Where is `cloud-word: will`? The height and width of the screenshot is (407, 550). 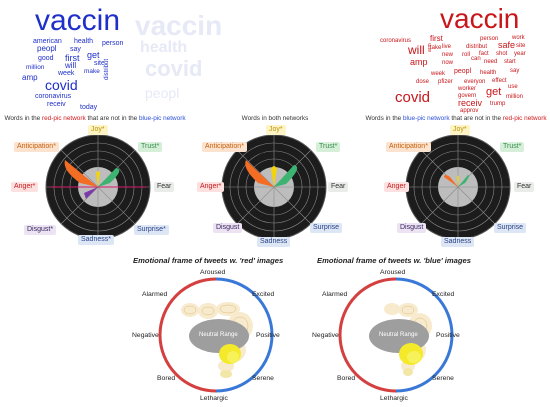
cloud-word: will is located at coordinates (71, 65).